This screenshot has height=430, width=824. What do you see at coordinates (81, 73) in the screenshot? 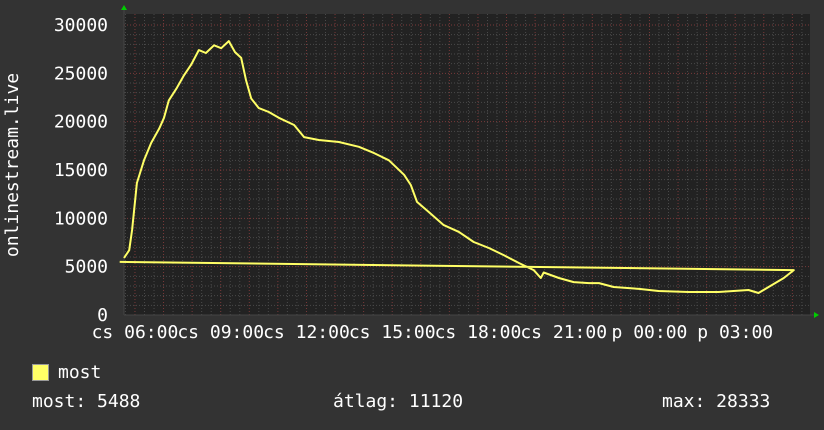
I see `y-tick-label: 25000` at bounding box center [81, 73].